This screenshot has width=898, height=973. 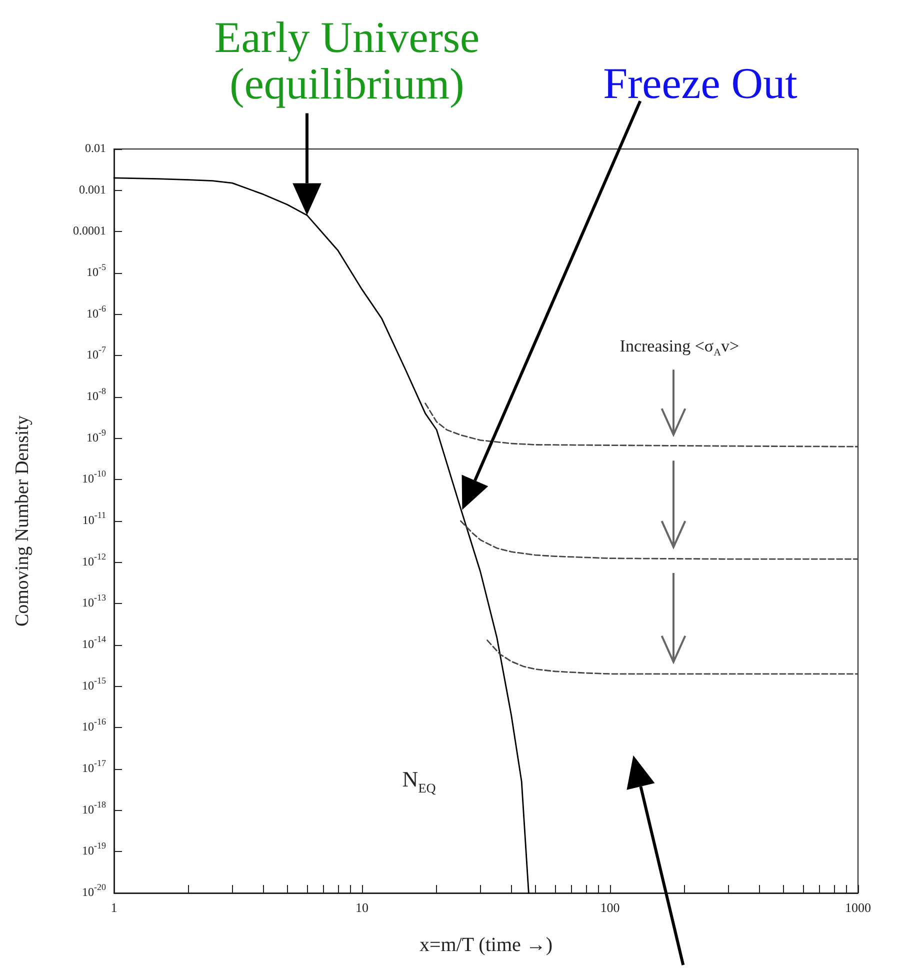 What do you see at coordinates (680, 347) in the screenshot?
I see `annotation: Increasing <σ$_{A}$v>` at bounding box center [680, 347].